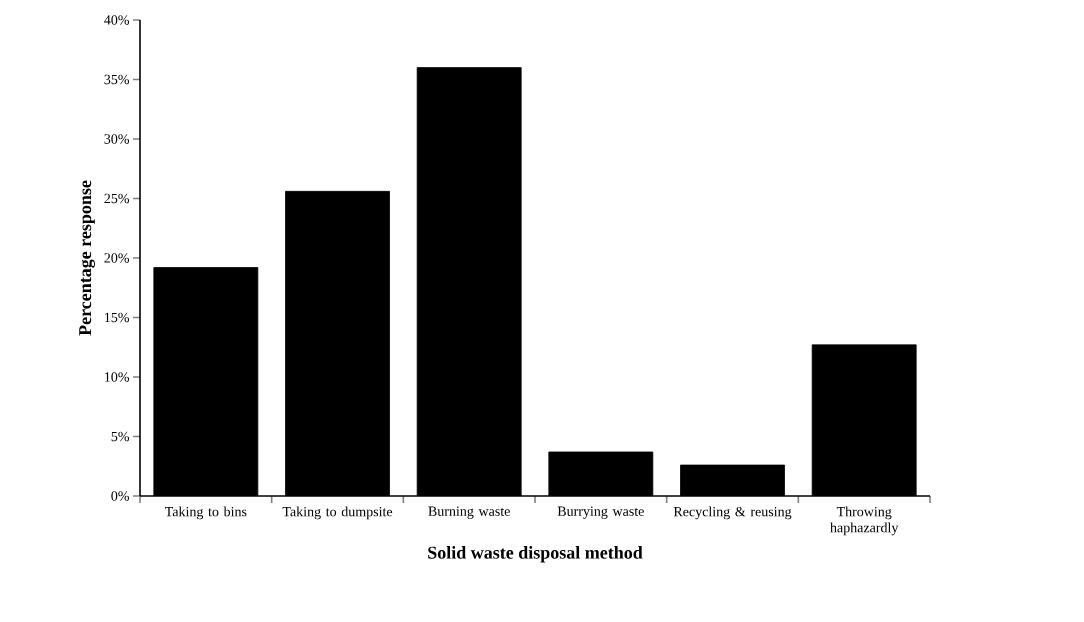  Describe the element at coordinates (469, 512) in the screenshot. I see `x-tick-label: Burning waste` at that location.